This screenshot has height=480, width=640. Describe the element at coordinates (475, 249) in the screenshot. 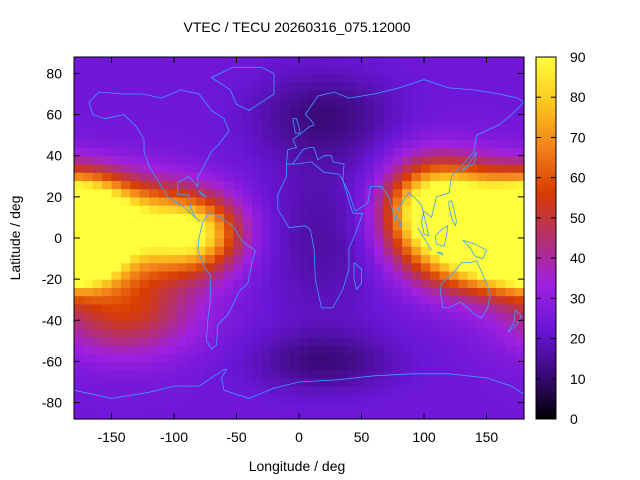

I see `coastline-path` at that location.